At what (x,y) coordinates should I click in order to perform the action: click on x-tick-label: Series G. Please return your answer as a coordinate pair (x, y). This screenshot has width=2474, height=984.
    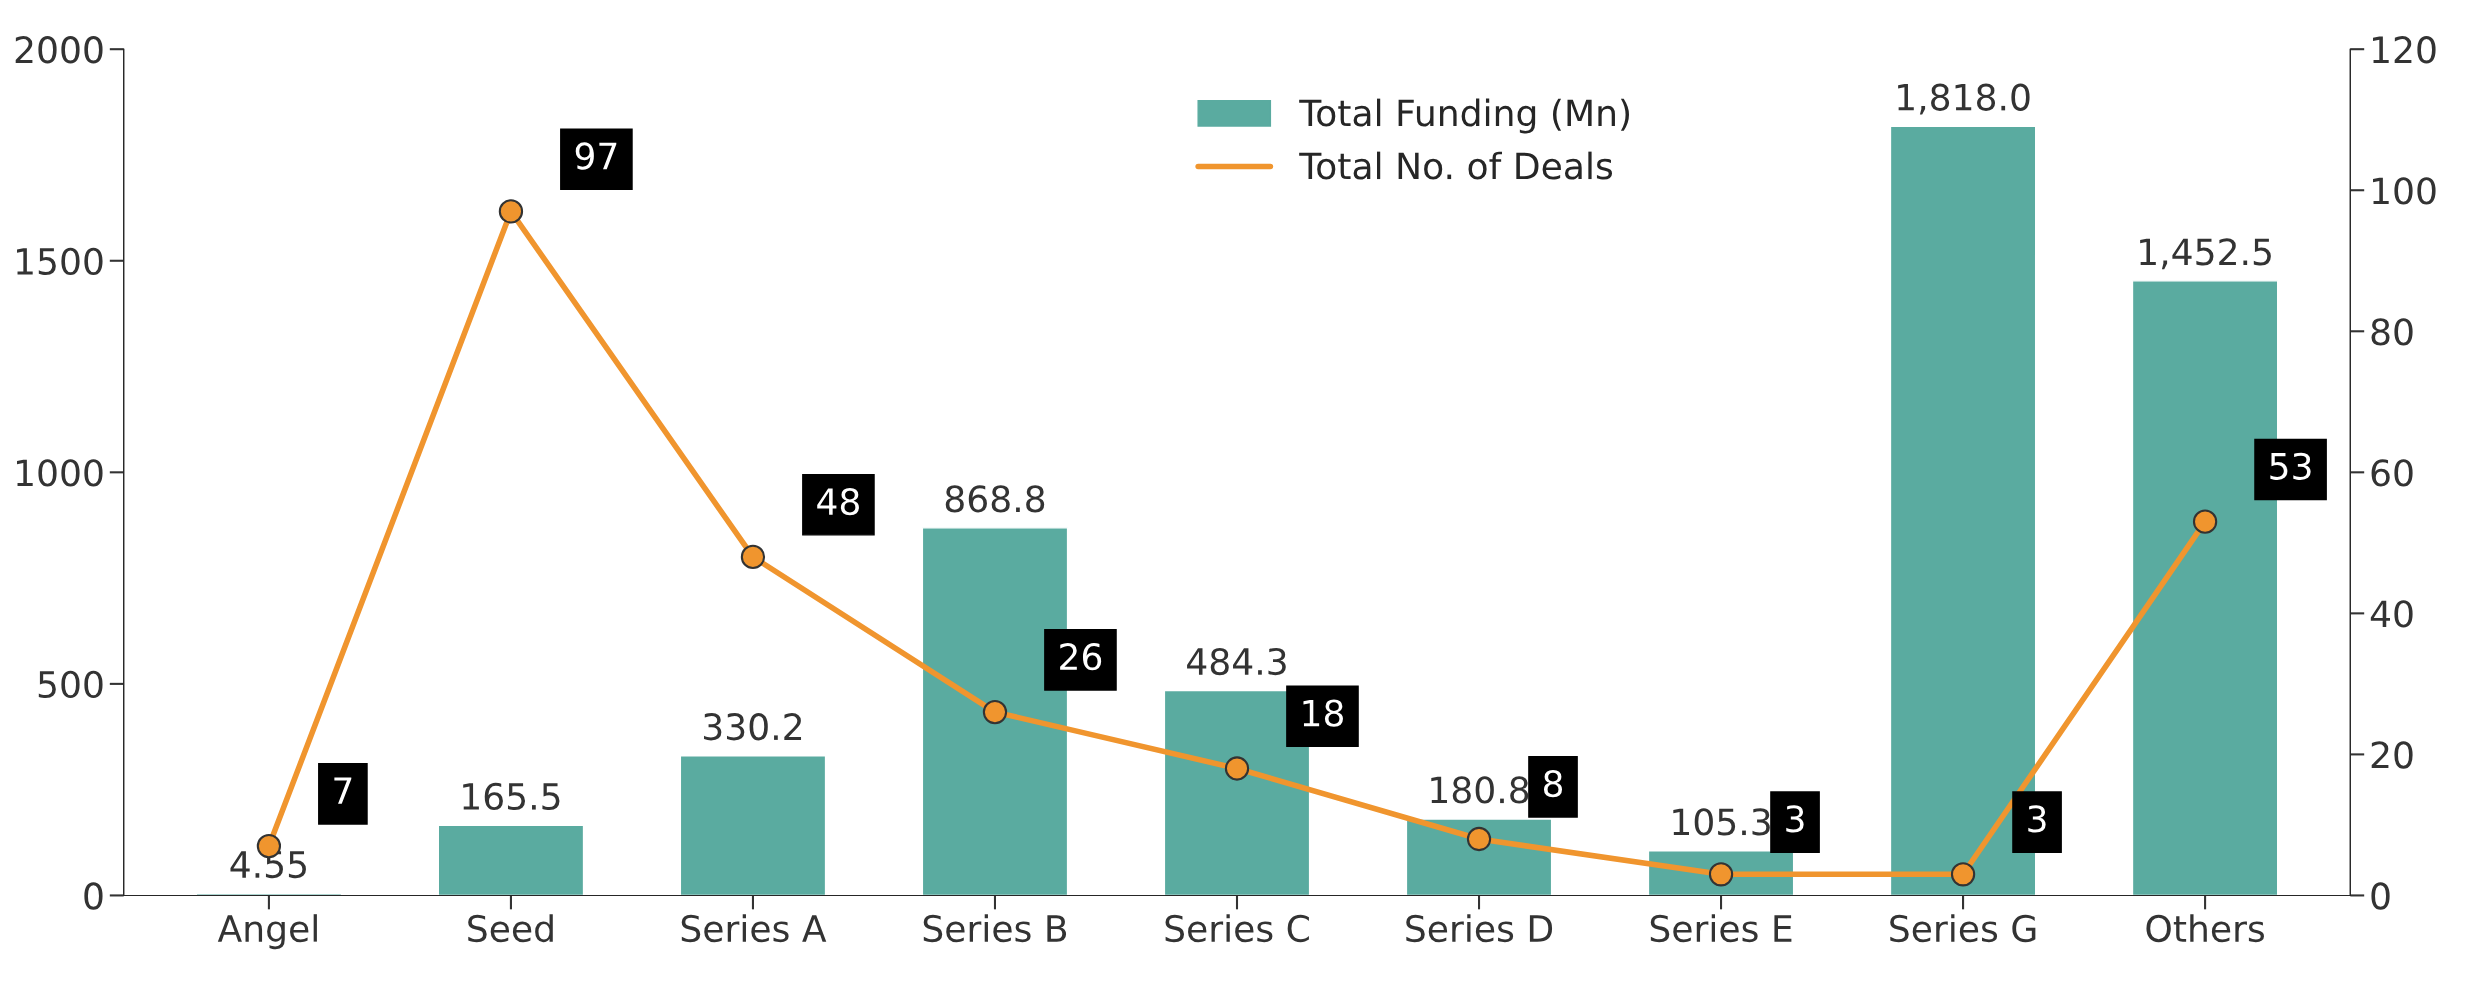
    Looking at the image, I should click on (1963, 928).